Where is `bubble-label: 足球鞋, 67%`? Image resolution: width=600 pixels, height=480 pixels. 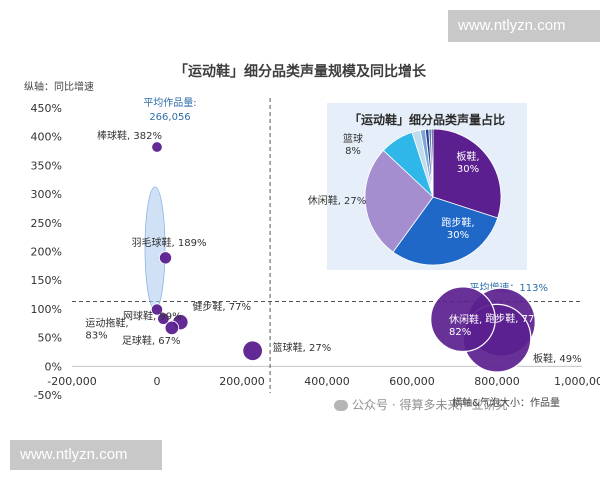
bubble-label: 足球鞋, 67% is located at coordinates (151, 340).